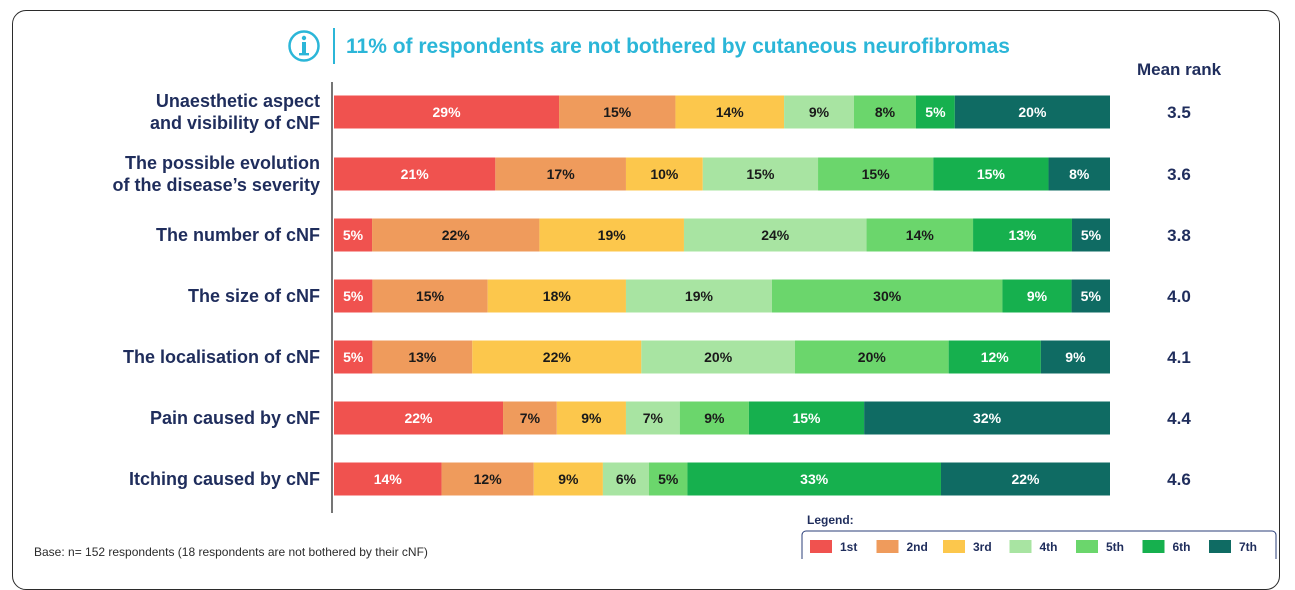 This screenshot has width=1295, height=590. What do you see at coordinates (1179, 174) in the screenshot?
I see `mean-rank-value: 3.6` at bounding box center [1179, 174].